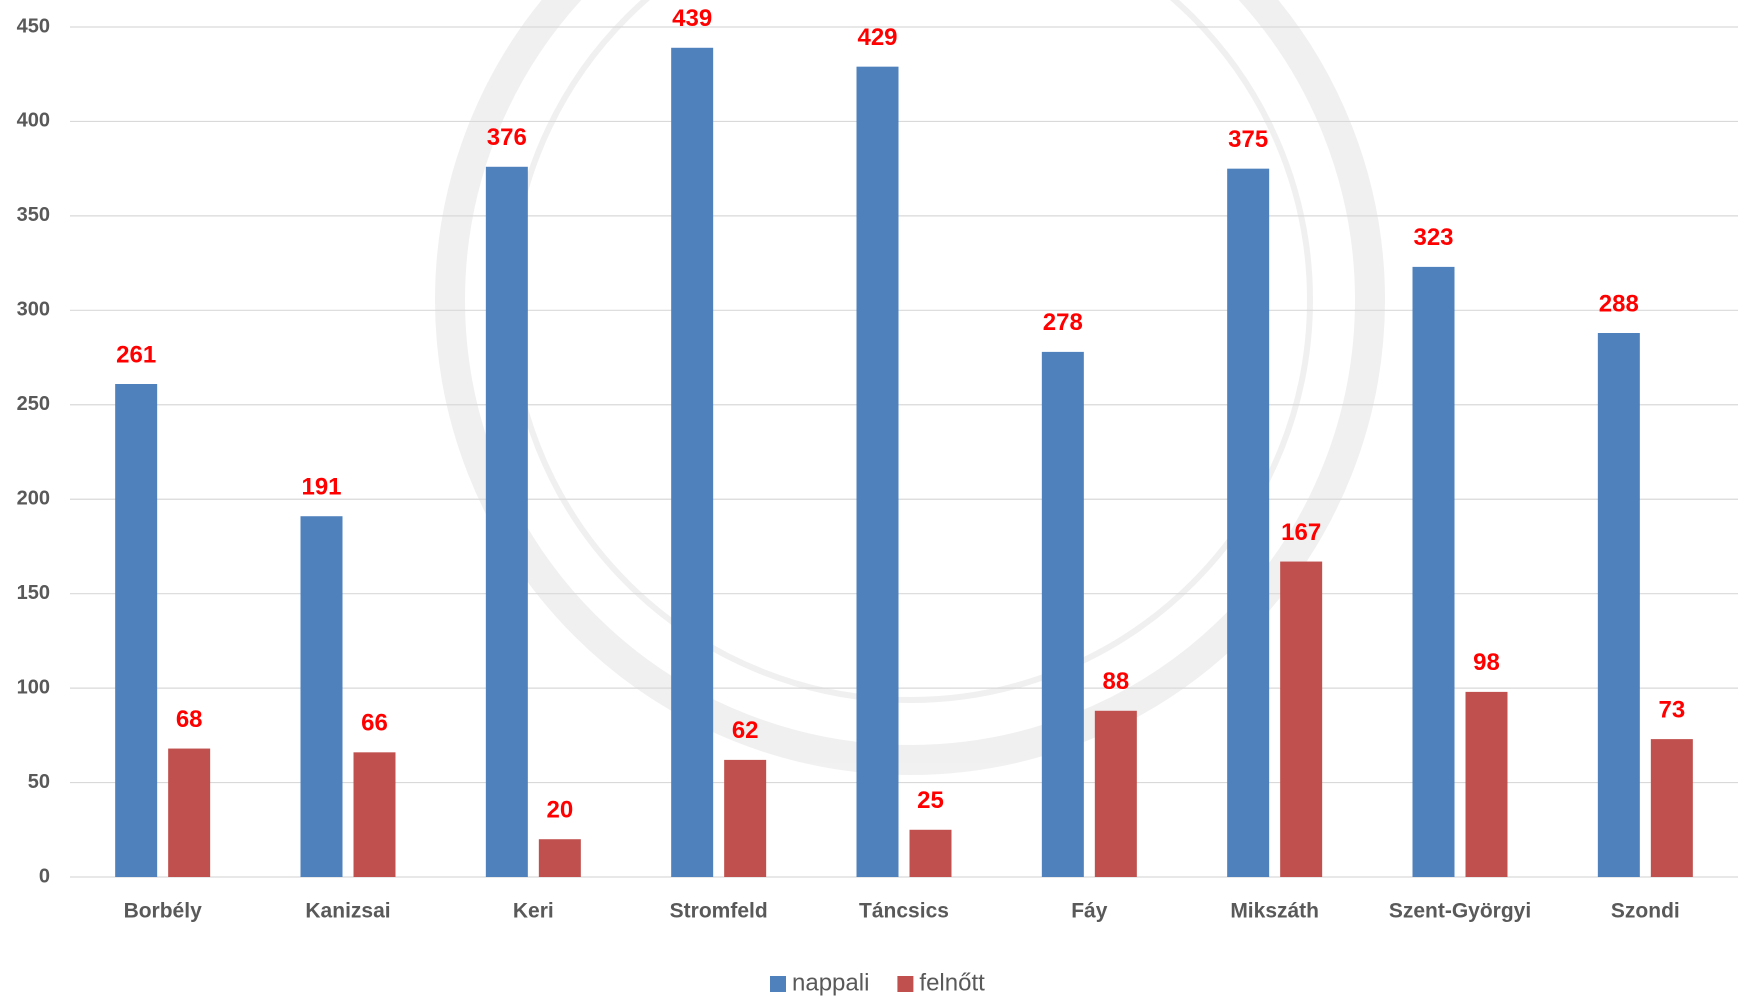 This screenshot has height=1005, width=1738. Describe the element at coordinates (507, 137) in the screenshot. I see `value-label: 376` at that location.